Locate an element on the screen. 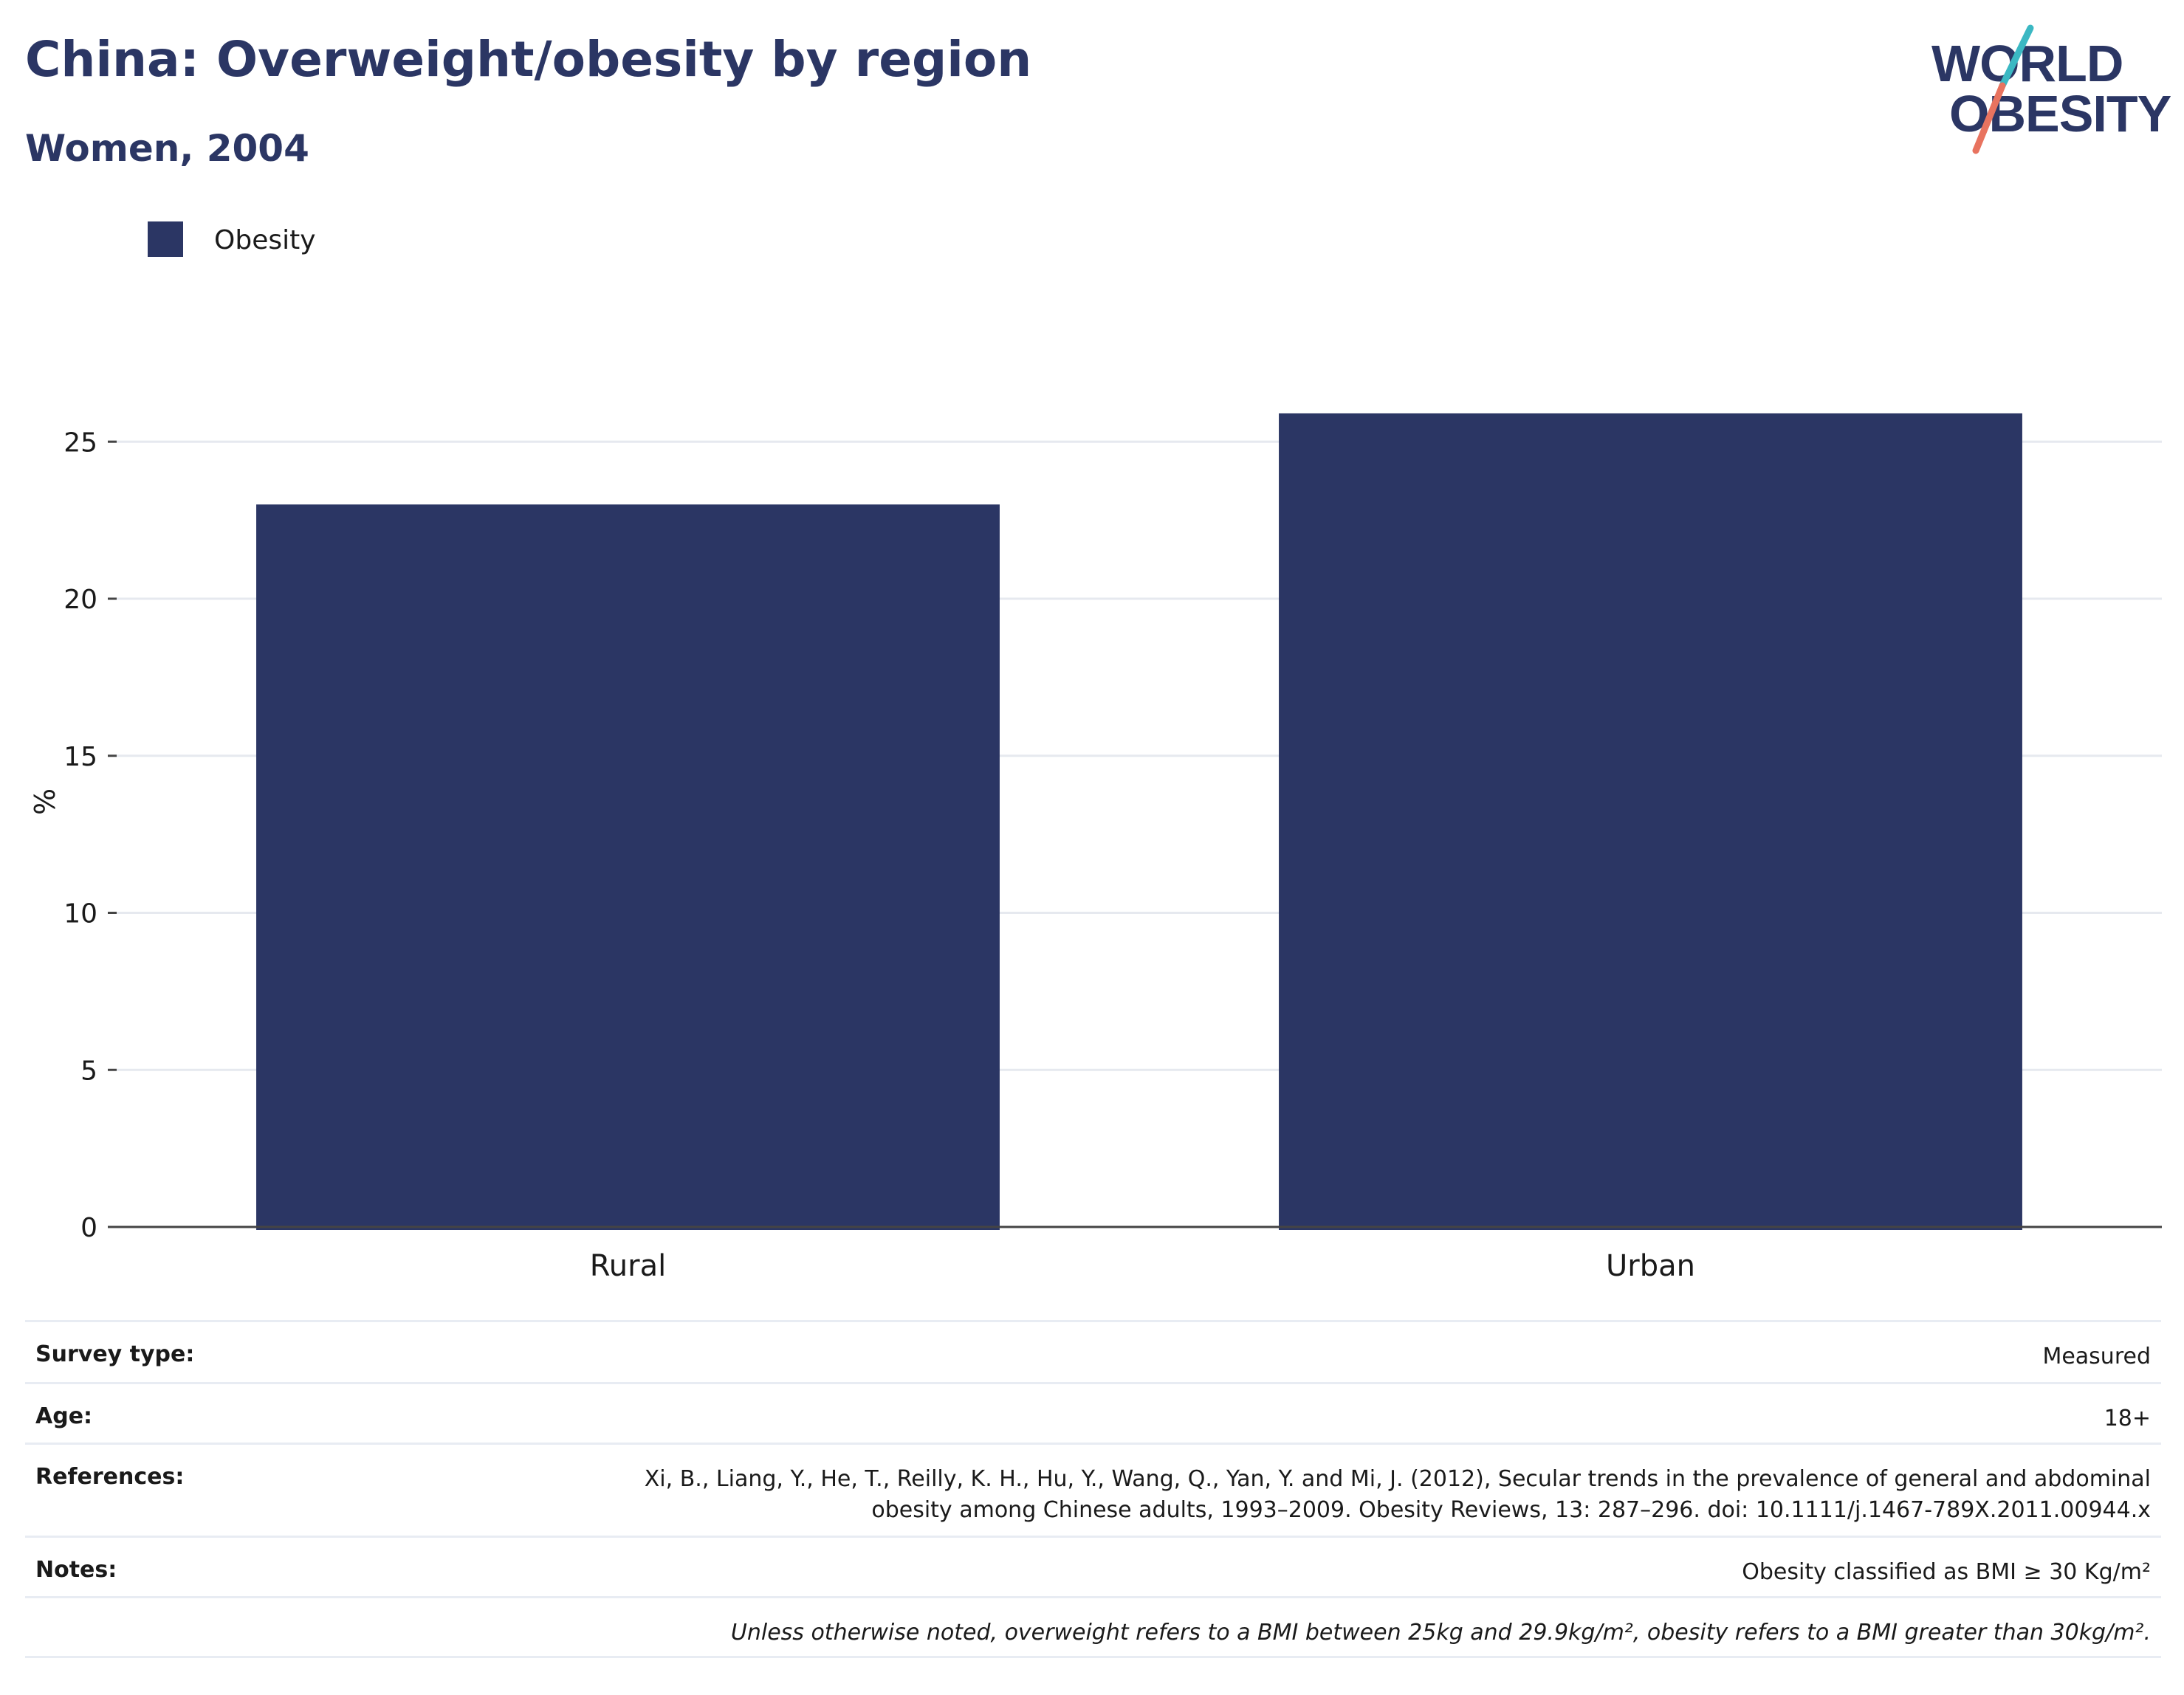 The width and height of the screenshot is (2184, 1695). y-tick-label-20: 20 is located at coordinates (80, 600).